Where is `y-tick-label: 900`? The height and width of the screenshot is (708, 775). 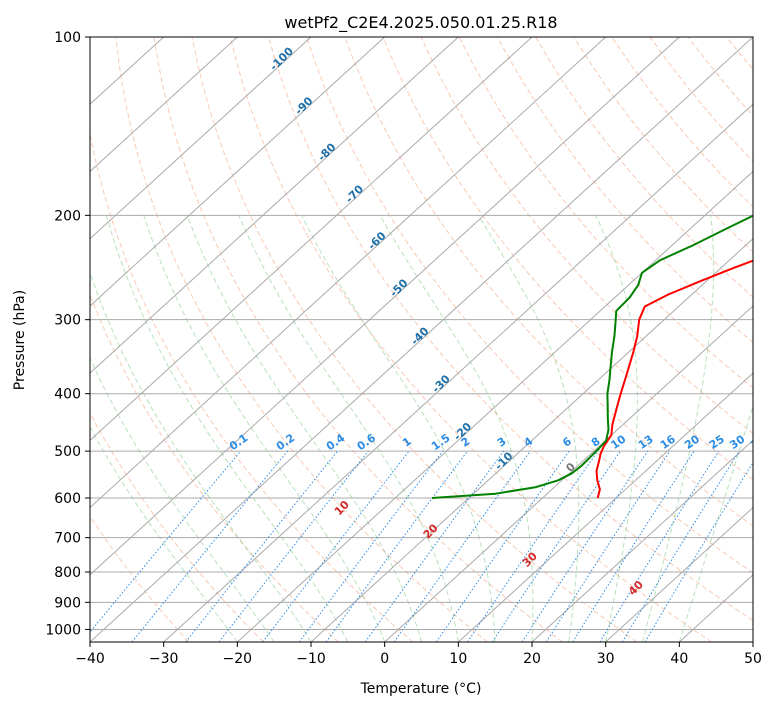
y-tick-label: 900 is located at coordinates (67, 603).